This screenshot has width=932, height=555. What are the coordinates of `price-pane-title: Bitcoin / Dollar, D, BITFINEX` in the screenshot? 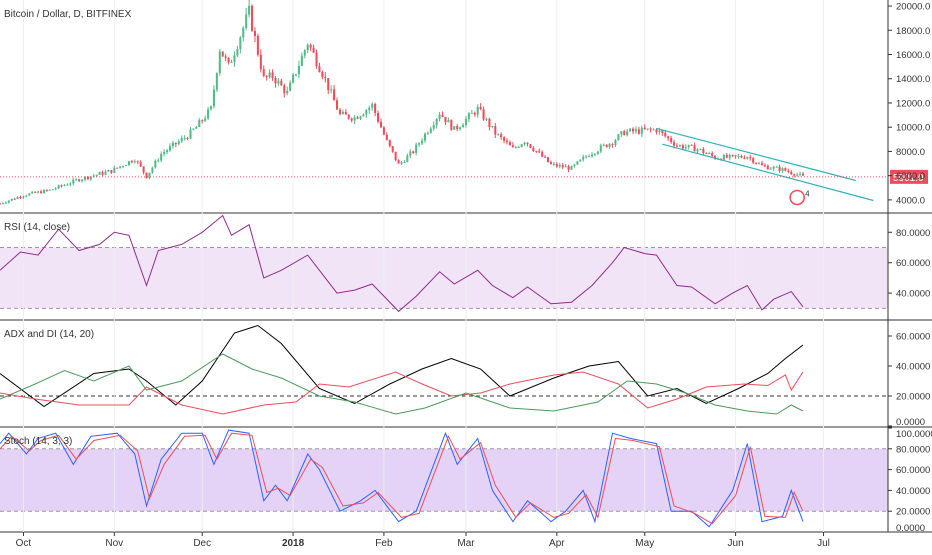 It's located at (68, 14).